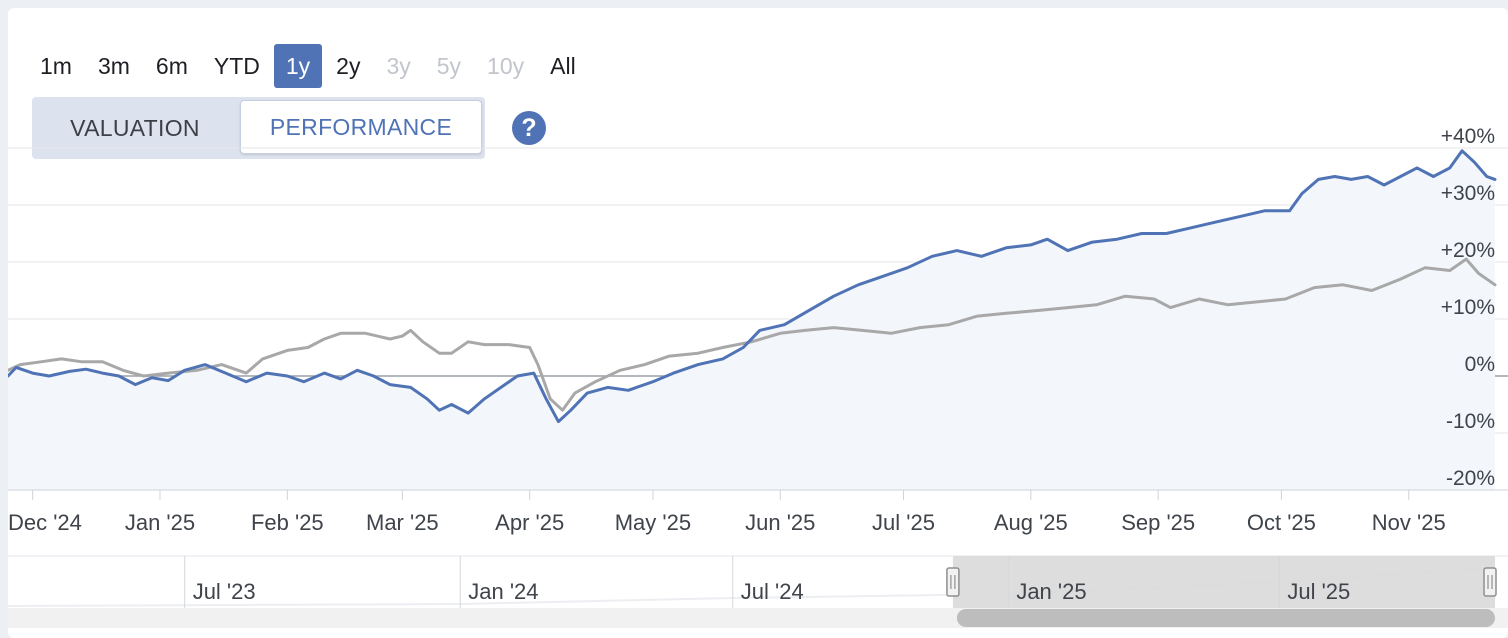 The height and width of the screenshot is (638, 1508). I want to click on y-tick-label: +30%, so click(1468, 193).